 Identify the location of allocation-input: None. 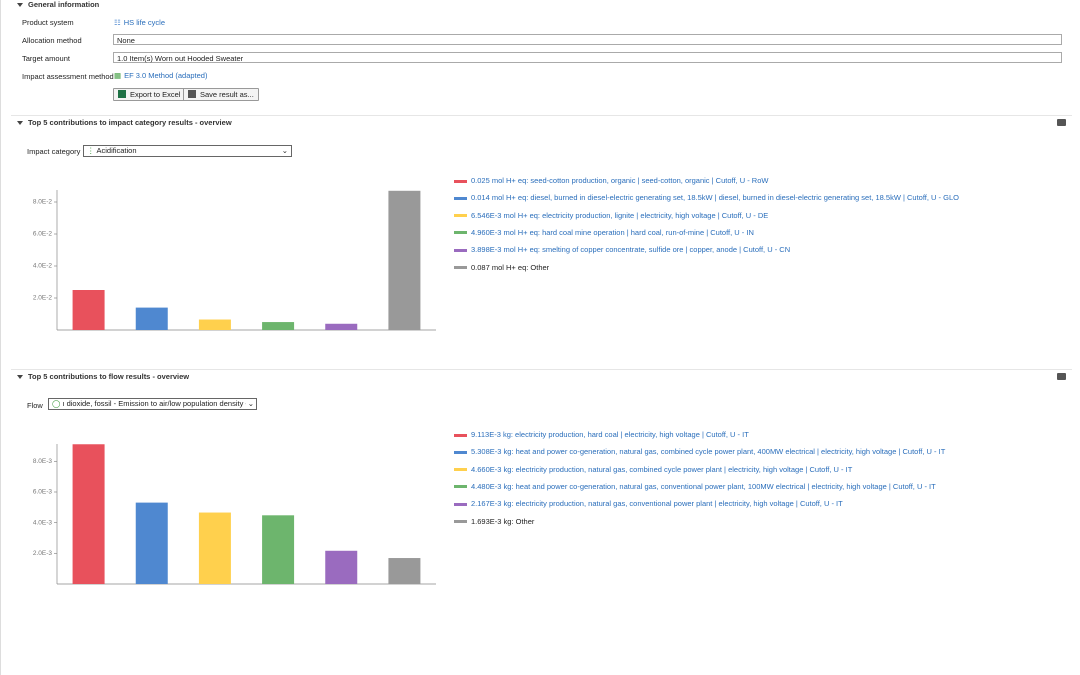
(587, 39).